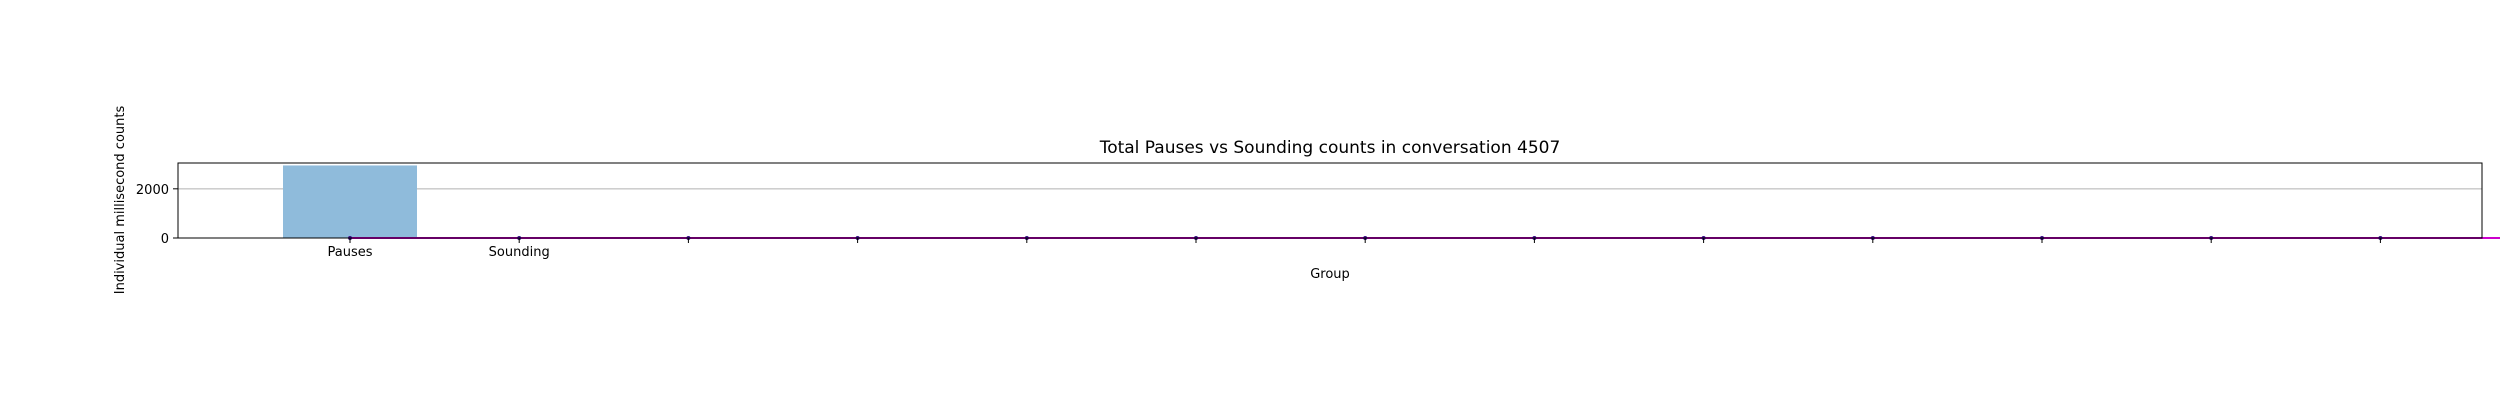  What do you see at coordinates (519, 252) in the screenshot?
I see `x-tick-label: Sounding` at bounding box center [519, 252].